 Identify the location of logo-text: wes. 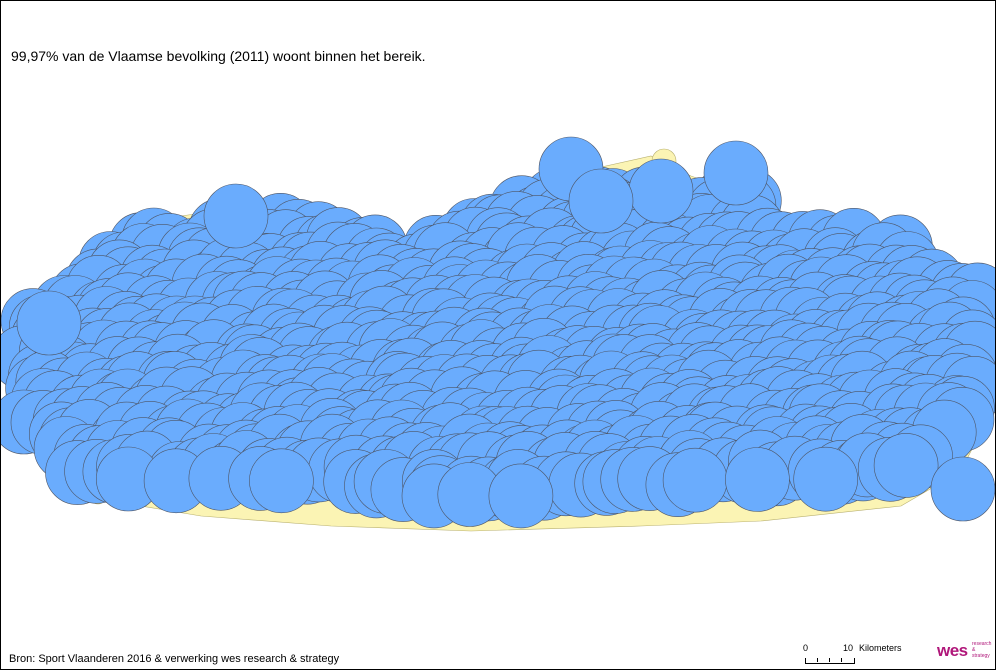
(952, 650).